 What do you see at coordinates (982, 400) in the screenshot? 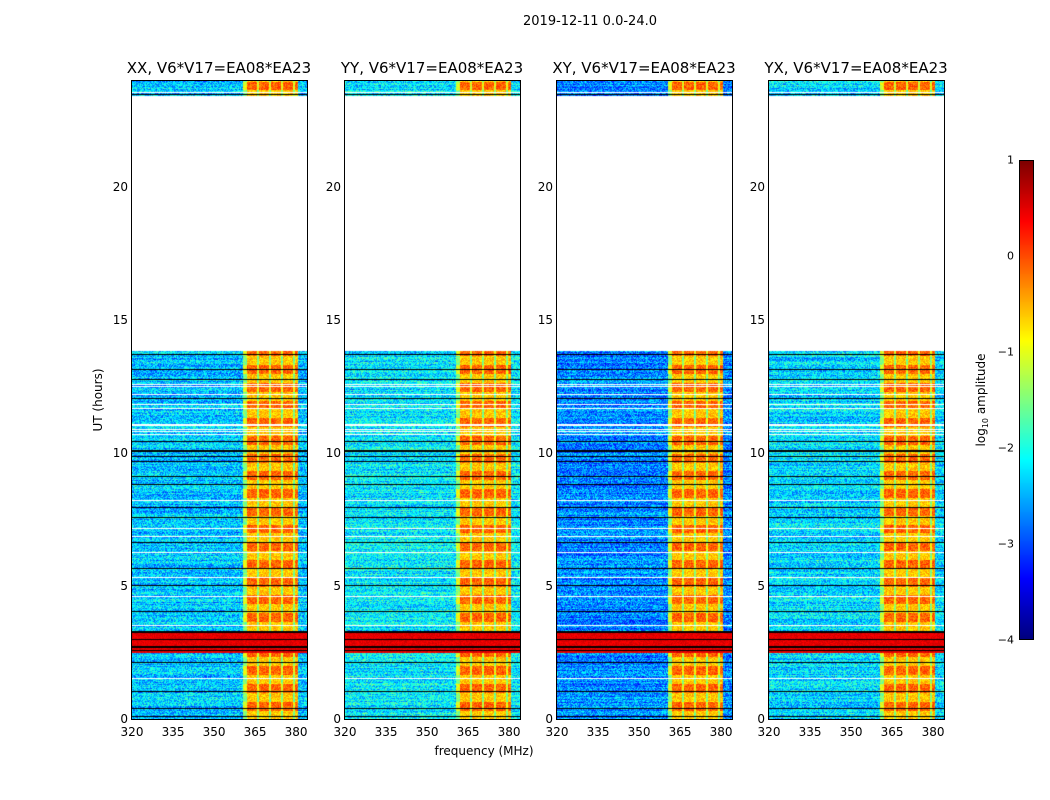
I see `colorbar-label: log10 amplitude` at bounding box center [982, 400].